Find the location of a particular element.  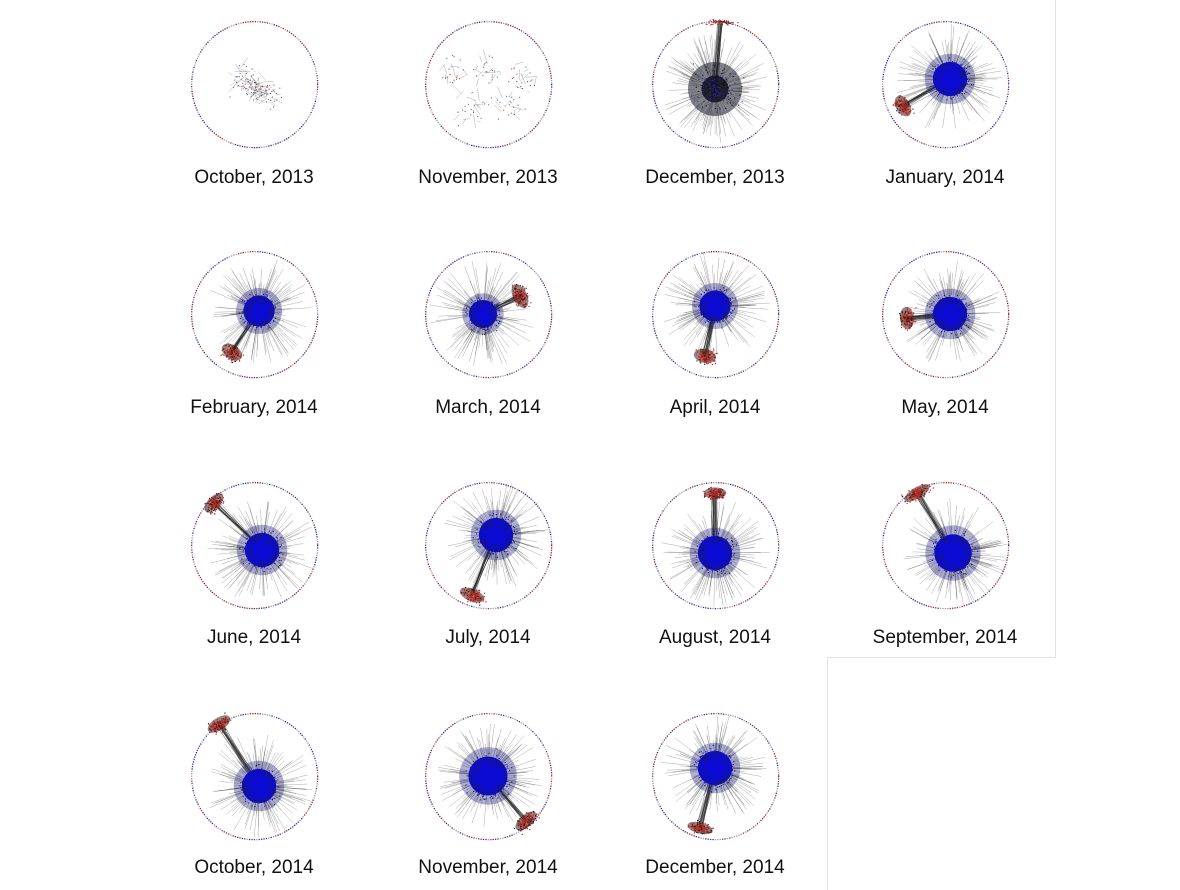

panel-caption: October, 2014 is located at coordinates (254, 867).